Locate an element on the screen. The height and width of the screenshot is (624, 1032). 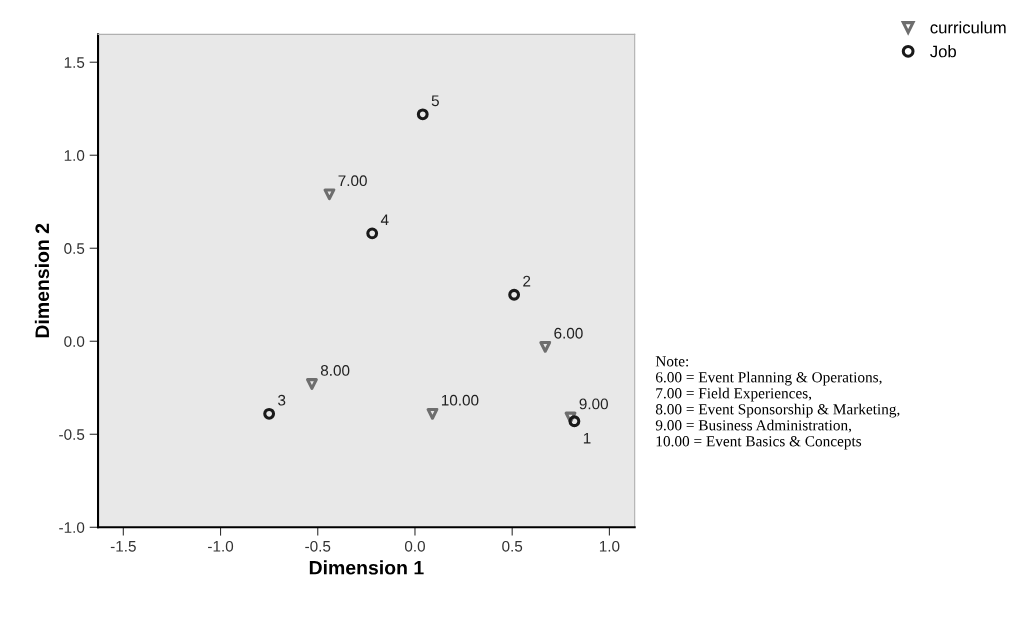
annotation: 8.00 is located at coordinates (335, 370).